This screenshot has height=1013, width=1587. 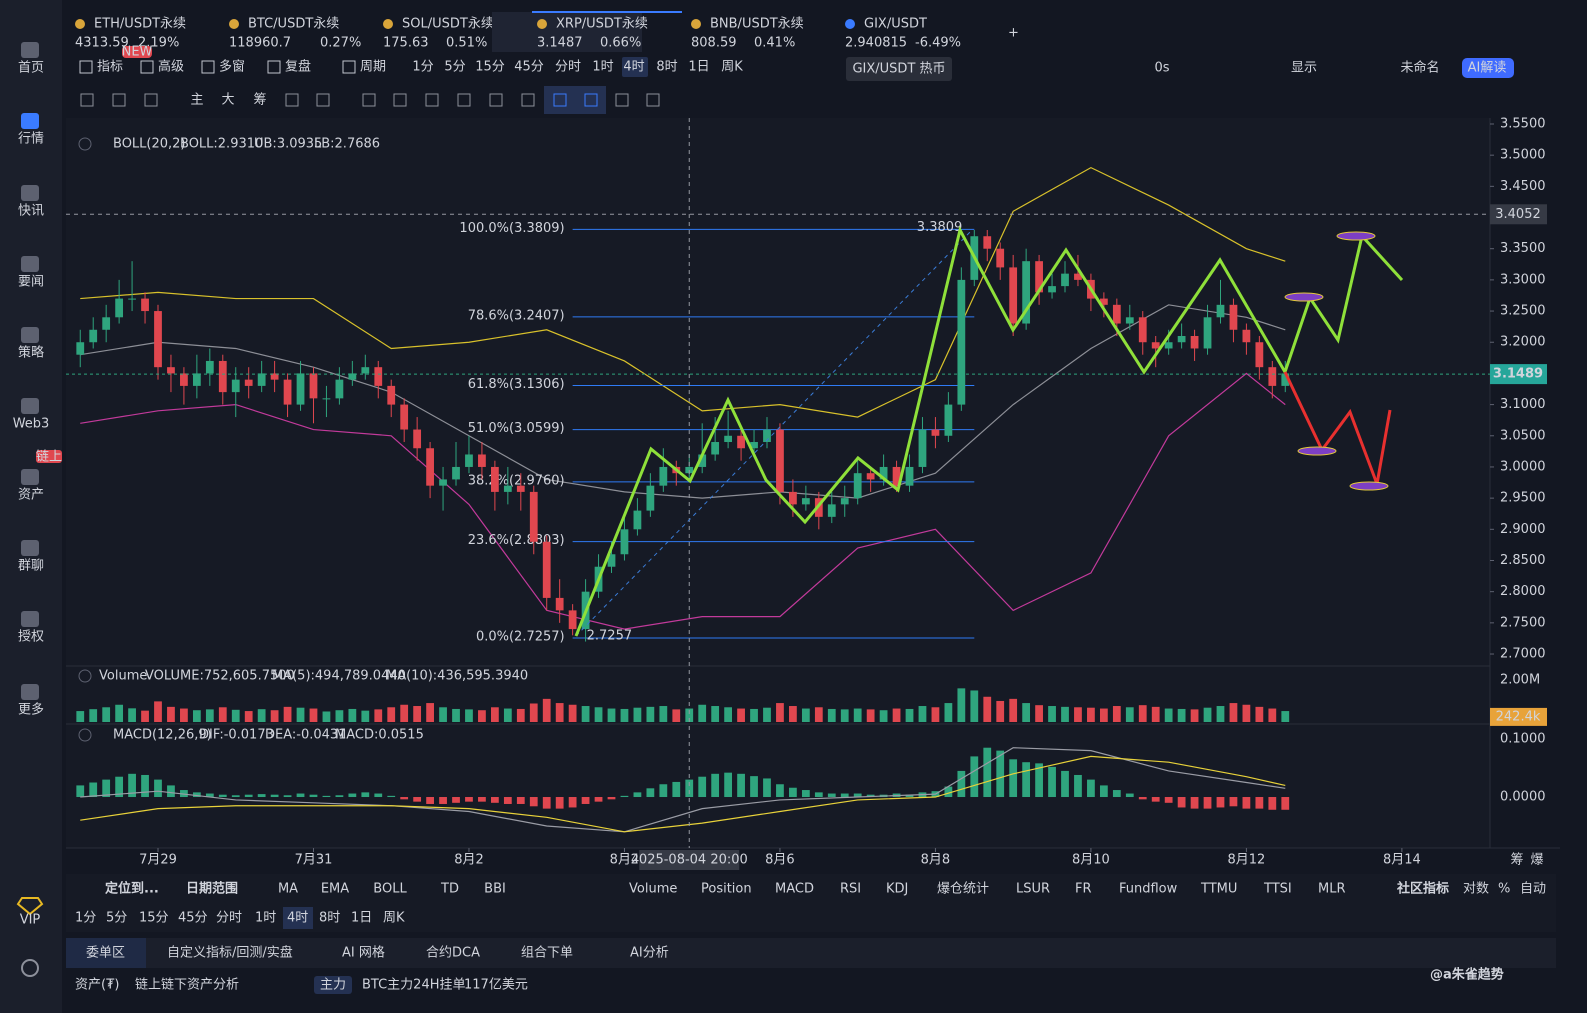 What do you see at coordinates (31, 211) in the screenshot?
I see `sidebar-label: 快讯` at bounding box center [31, 211].